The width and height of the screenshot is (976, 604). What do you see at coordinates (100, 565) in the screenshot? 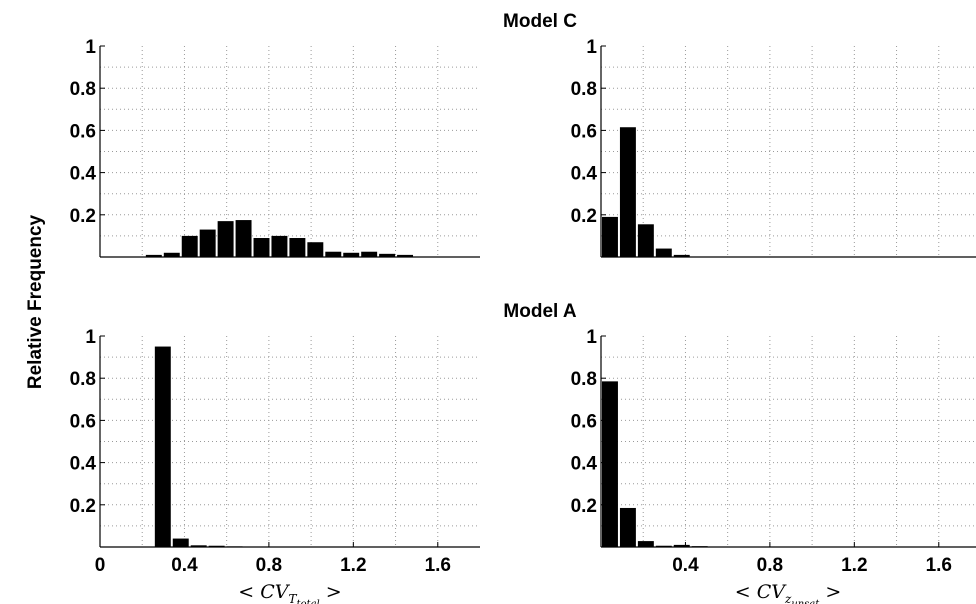
I see `x-tick-label: 0` at bounding box center [100, 565].